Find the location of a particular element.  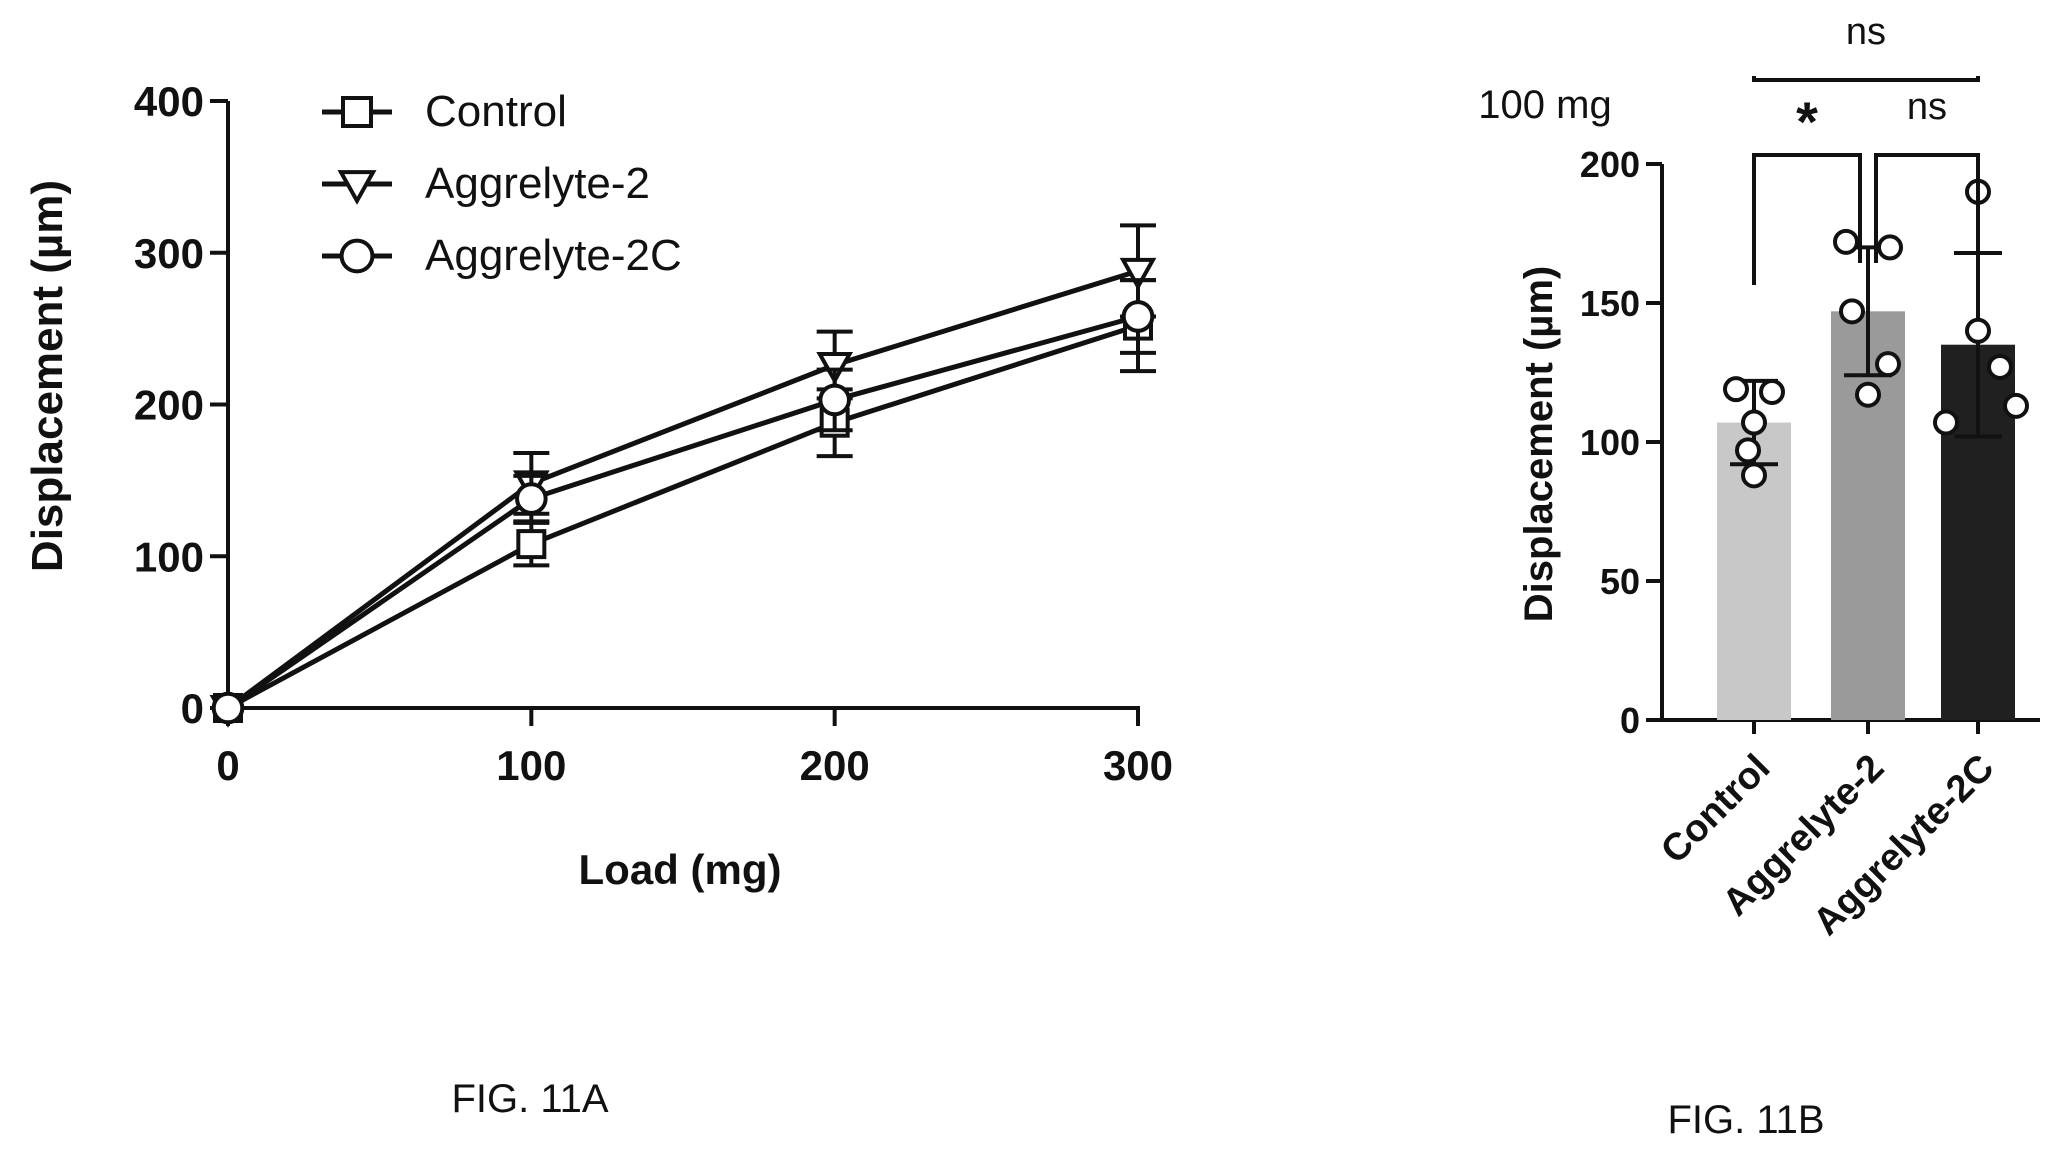

legend-entry: Control is located at coordinates (444, 111).